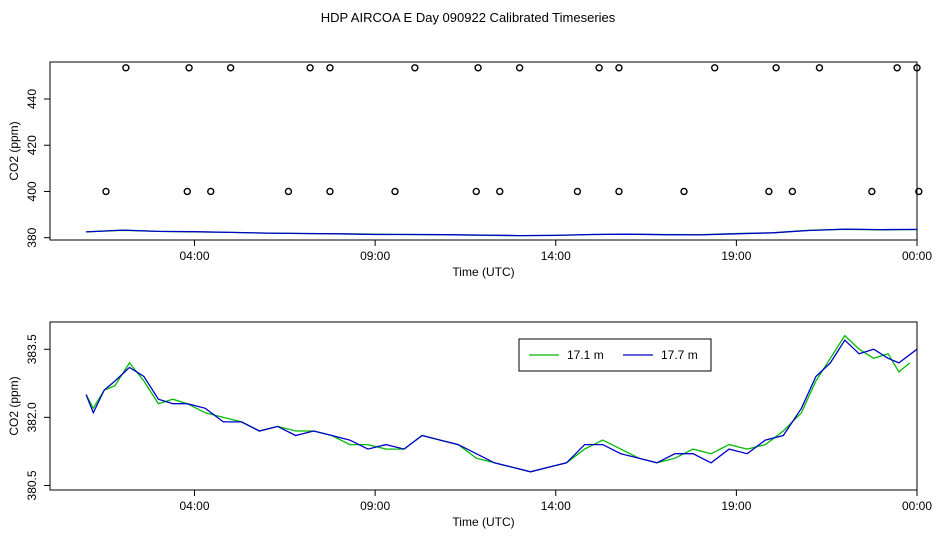 The width and height of the screenshot is (936, 545). Describe the element at coordinates (32, 237) in the screenshot. I see `y-tick-label: 380` at that location.